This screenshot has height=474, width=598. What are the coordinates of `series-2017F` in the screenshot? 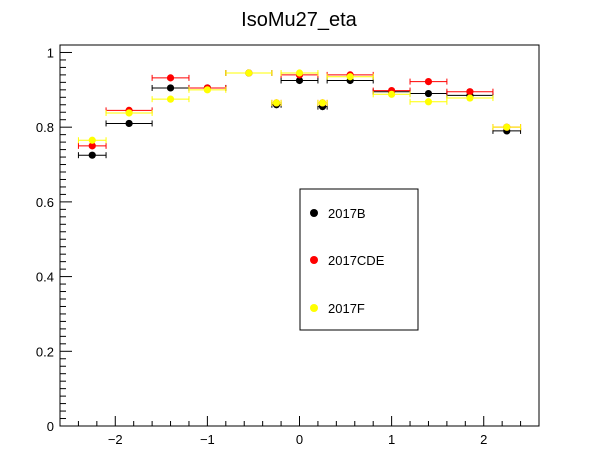 It's located at (299, 106).